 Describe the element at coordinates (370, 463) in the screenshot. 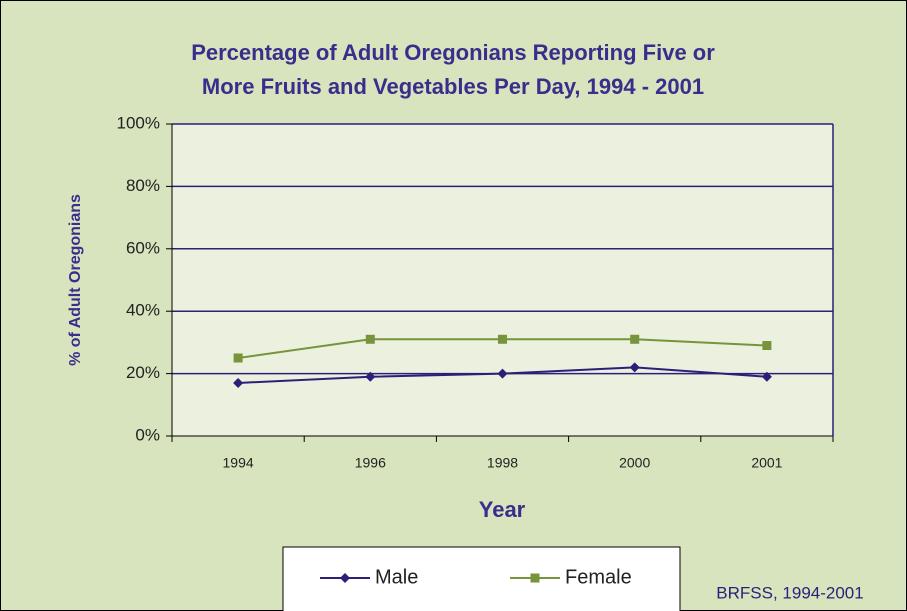

I see `x-tick-label: 1996` at that location.